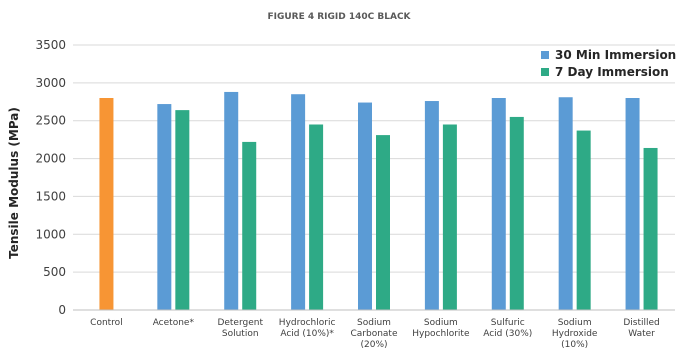  I want to click on y-tick-label: 0, so click(62, 310).